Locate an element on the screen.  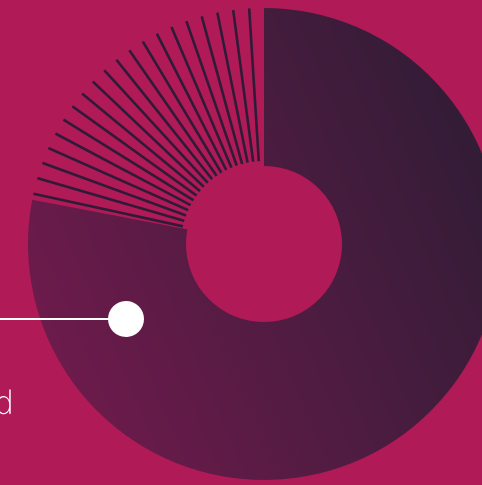
callout-dot is located at coordinates (126, 319).